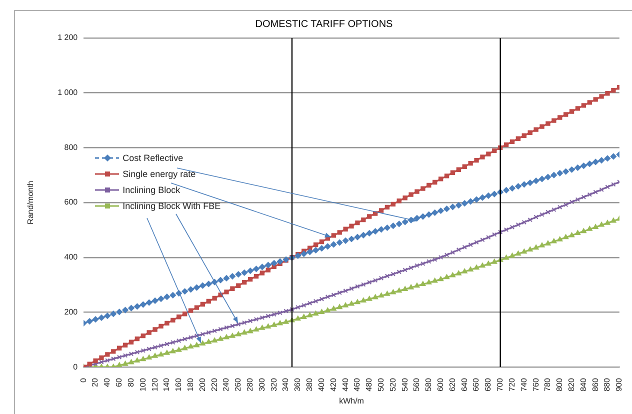 This screenshot has height=414, width=632. I want to click on x-tick-label: 840, so click(583, 385).